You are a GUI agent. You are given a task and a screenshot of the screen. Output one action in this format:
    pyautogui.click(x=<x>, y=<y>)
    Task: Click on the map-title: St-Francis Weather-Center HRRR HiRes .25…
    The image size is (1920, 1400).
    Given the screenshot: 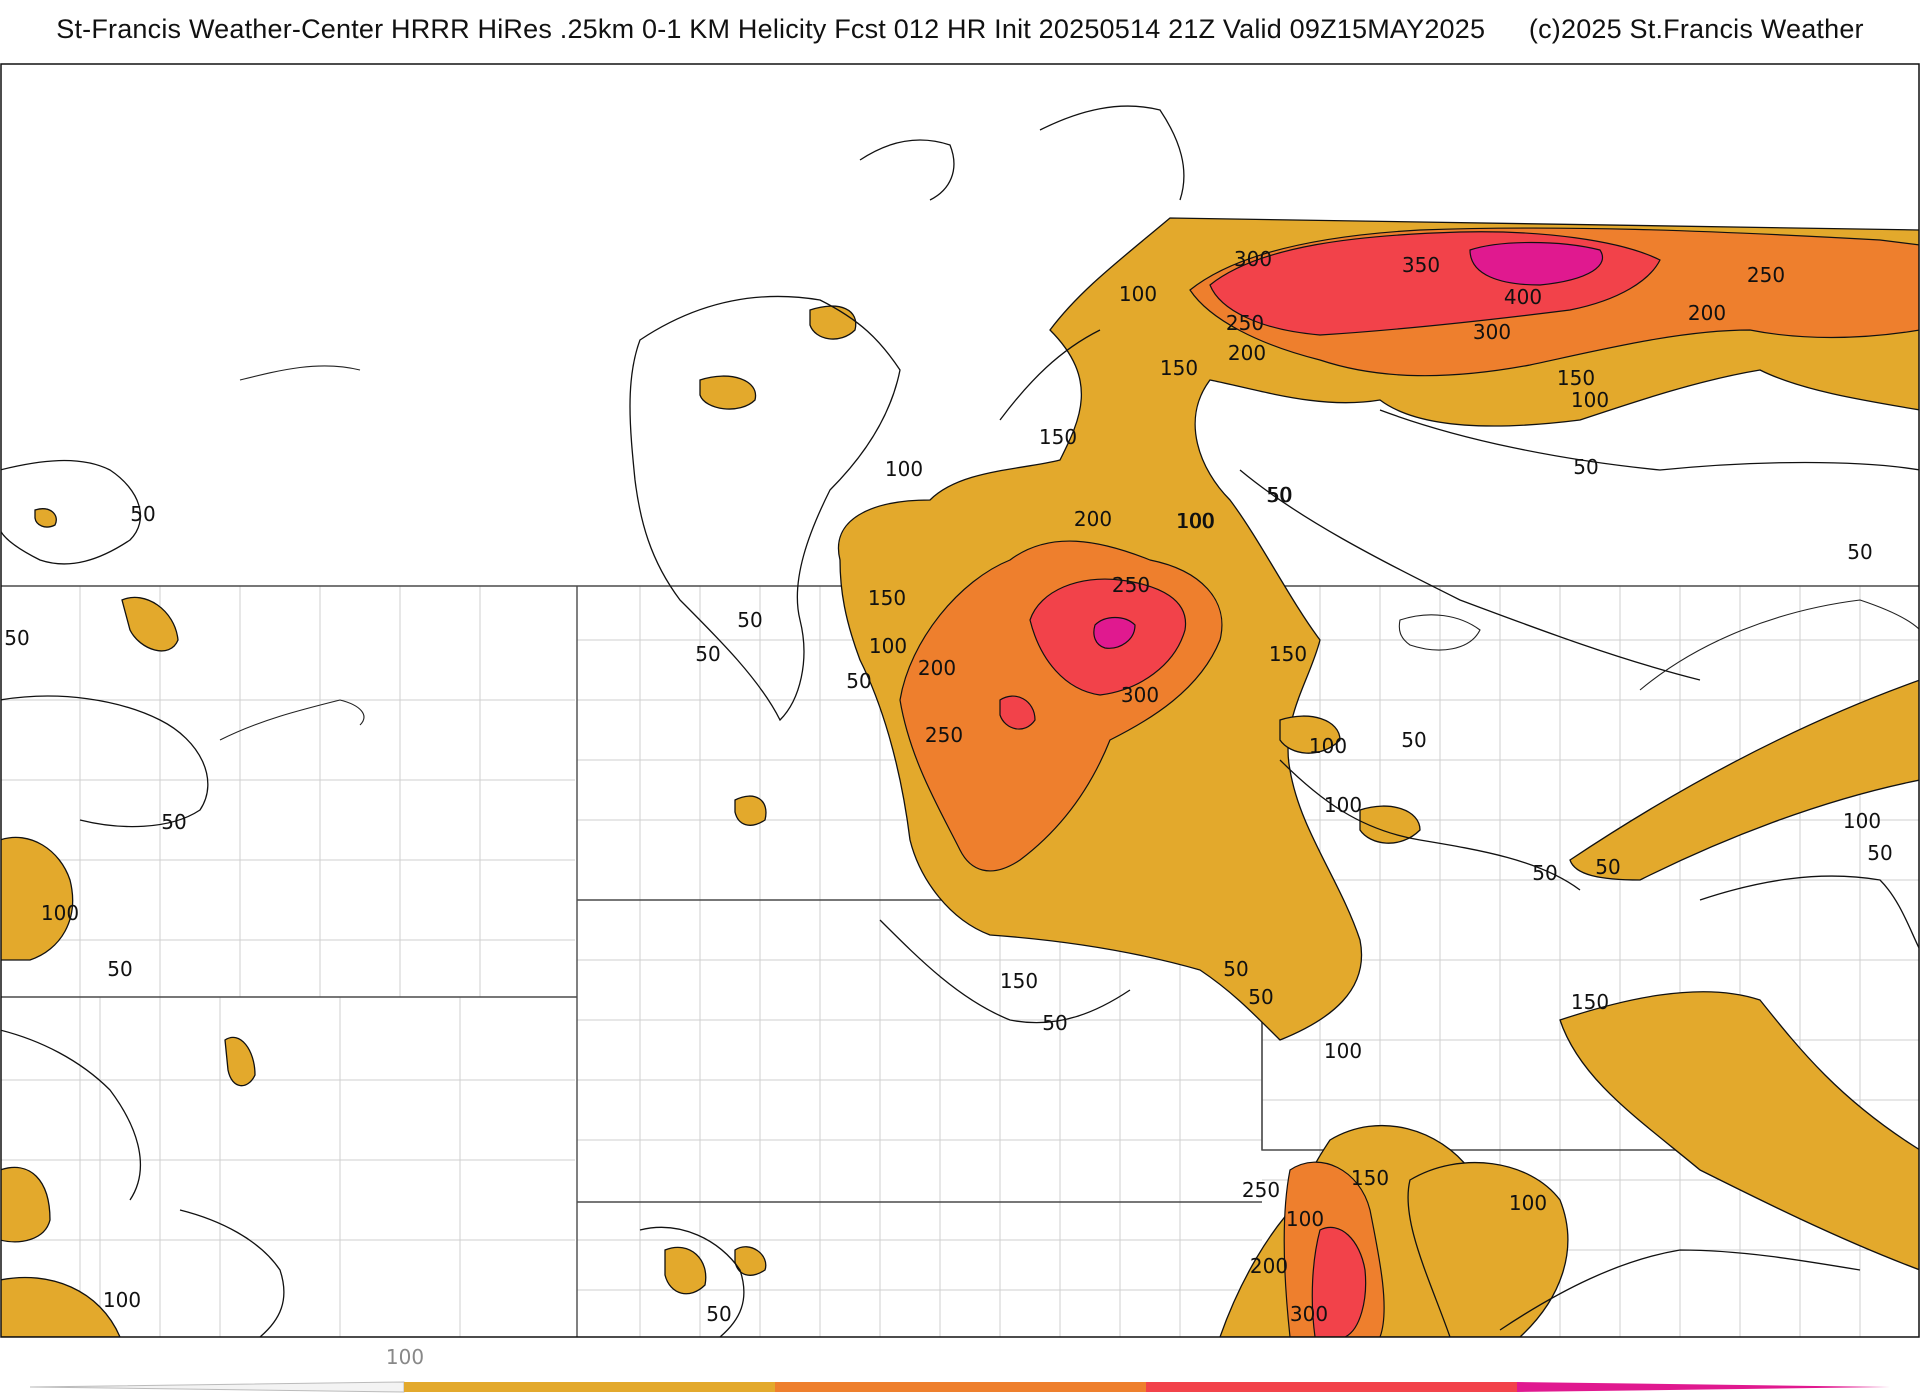 What is the action you would take?
    pyautogui.click(x=960, y=29)
    